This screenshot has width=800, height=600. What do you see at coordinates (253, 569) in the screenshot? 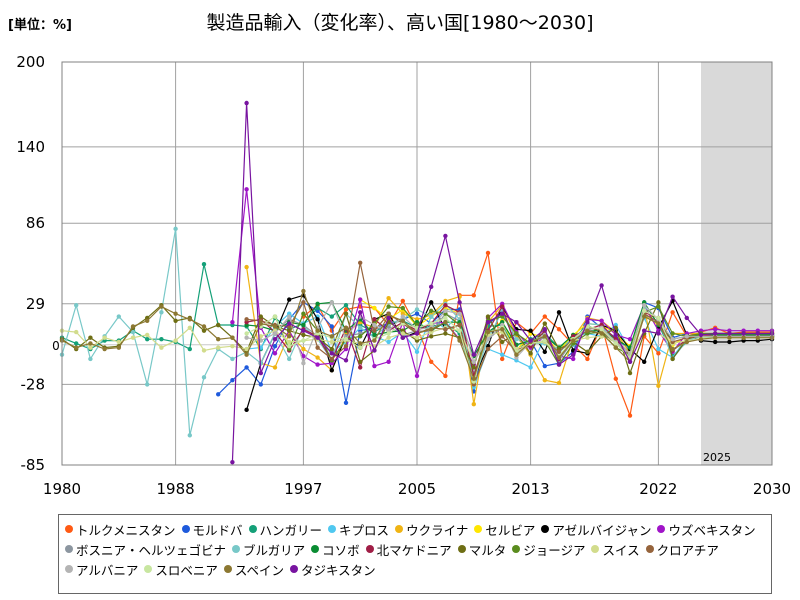
I see `legend-item: スペイン` at bounding box center [253, 569].